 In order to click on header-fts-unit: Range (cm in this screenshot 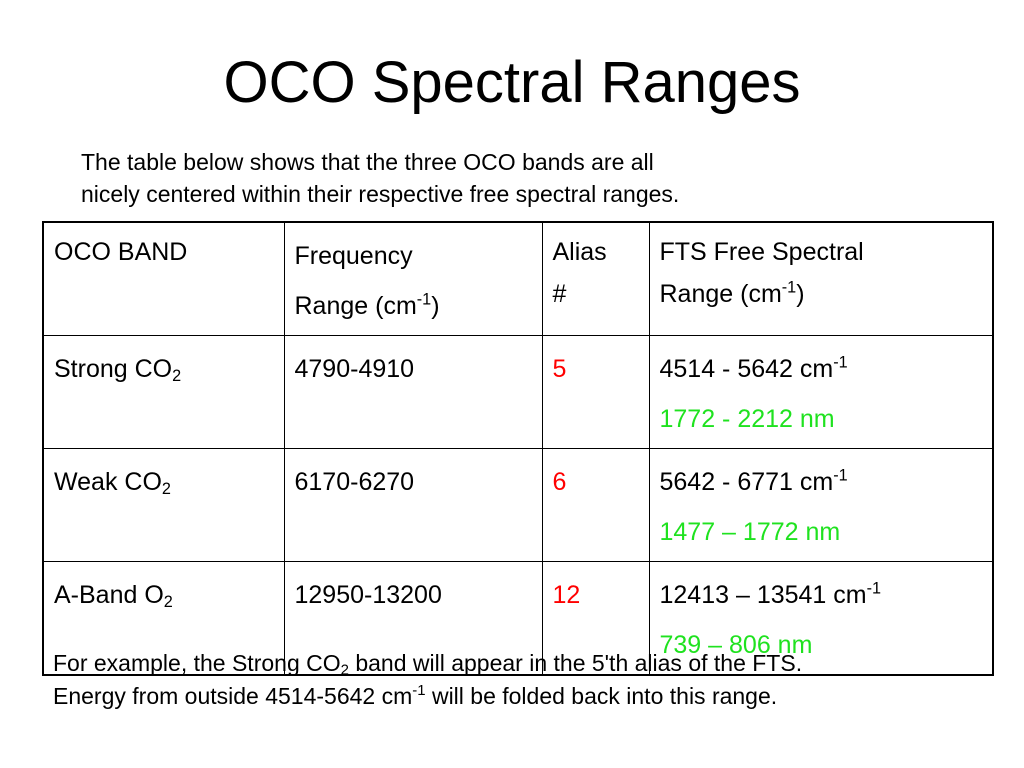, I will do `click(720, 294)`.